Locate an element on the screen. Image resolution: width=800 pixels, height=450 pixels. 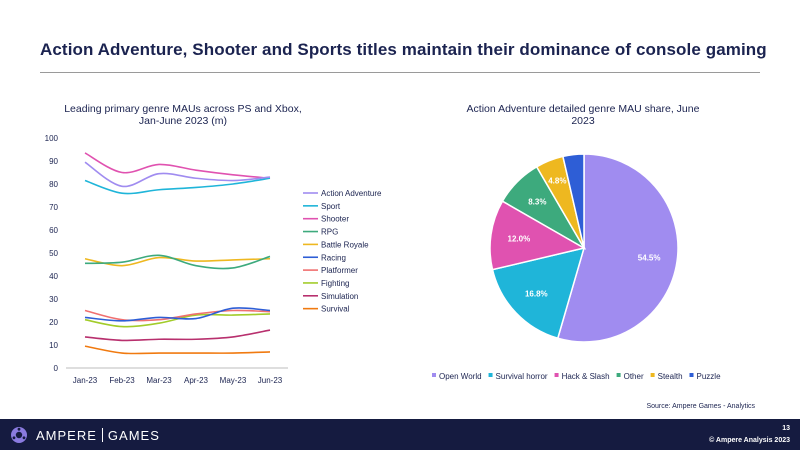
legend-label: Racing is located at coordinates (333, 257).